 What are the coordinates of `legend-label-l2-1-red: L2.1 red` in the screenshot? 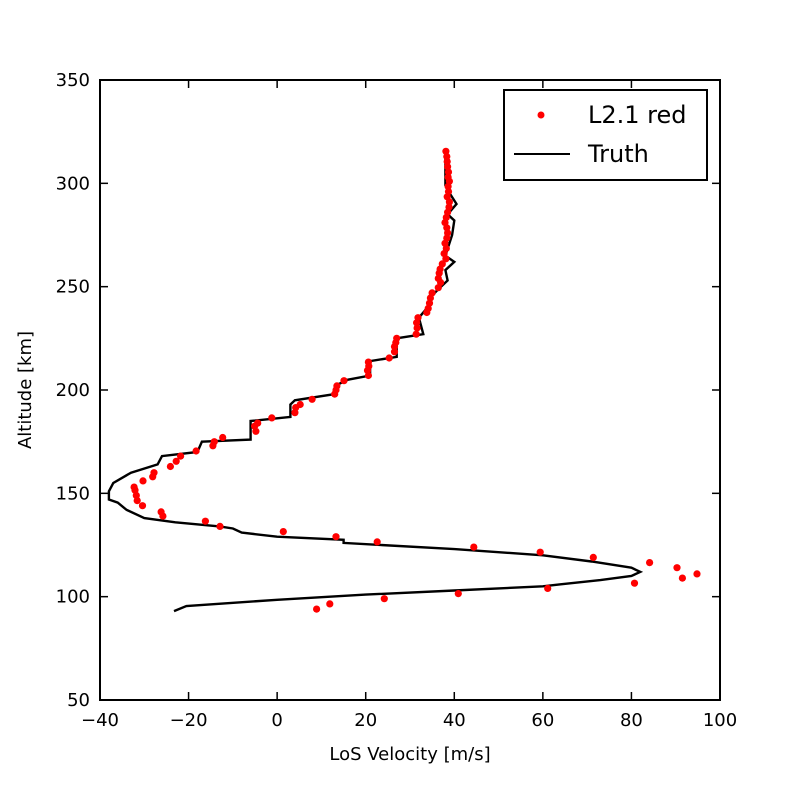 It's located at (637, 115).